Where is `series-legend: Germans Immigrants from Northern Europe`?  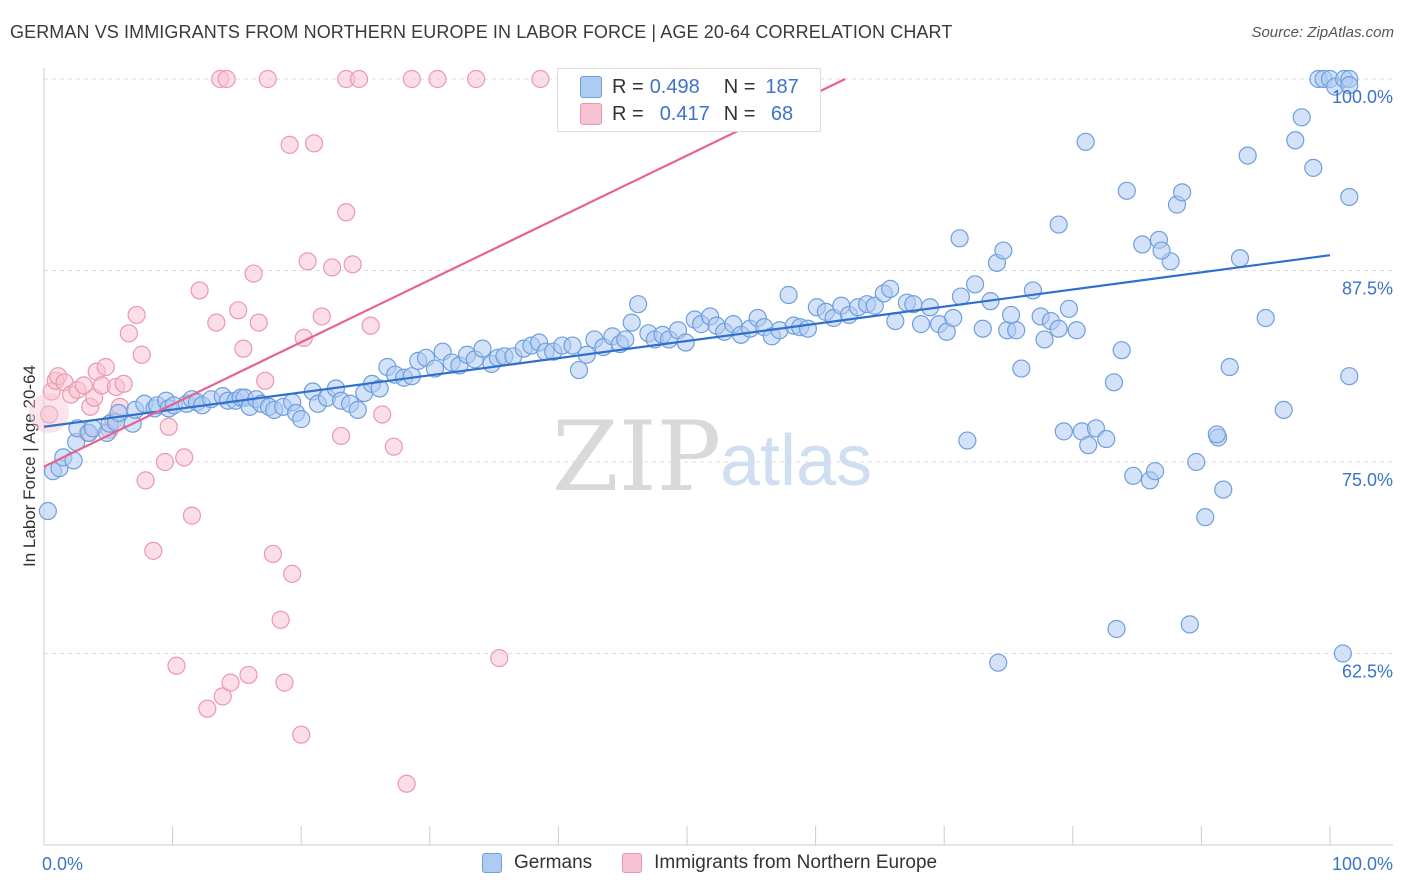 series-legend: Germans Immigrants from Northern Europe is located at coordinates (724, 863).